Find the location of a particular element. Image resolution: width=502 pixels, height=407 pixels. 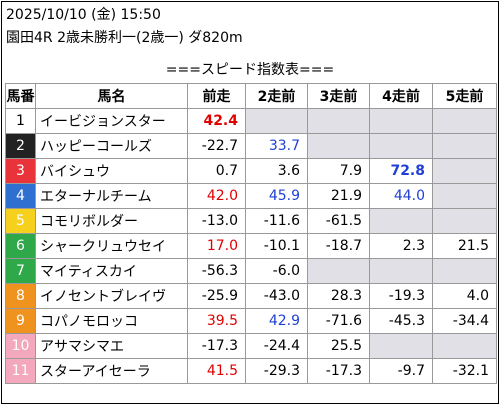

horse-name-cell: エターナルチーム is located at coordinates (111, 196).